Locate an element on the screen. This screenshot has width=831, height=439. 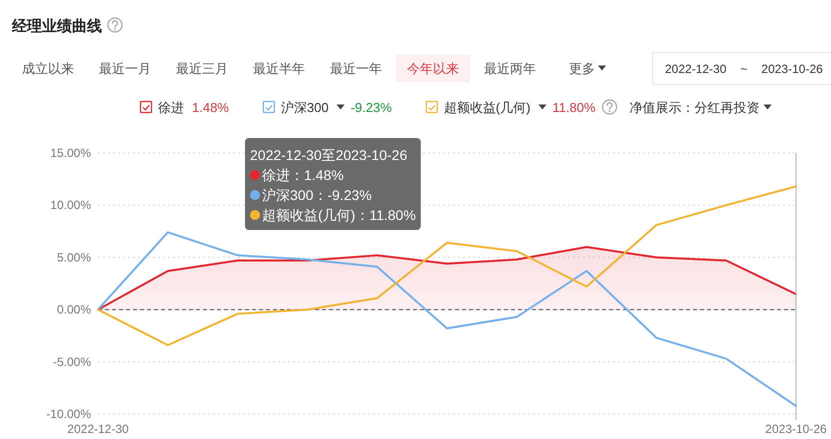
y-tick-label: 10.00% is located at coordinates (71, 205).